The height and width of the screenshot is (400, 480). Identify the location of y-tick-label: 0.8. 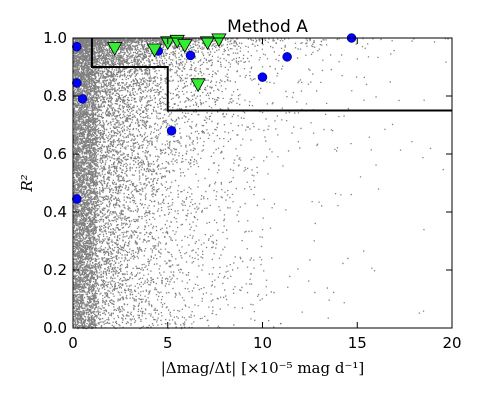
(55, 96).